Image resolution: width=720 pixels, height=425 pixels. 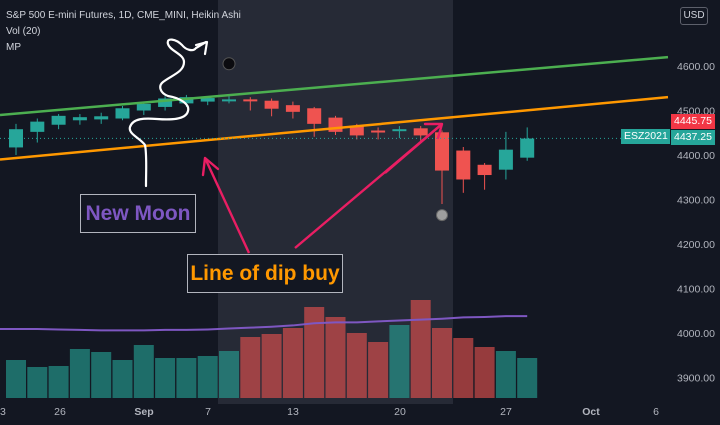 What do you see at coordinates (293, 412) in the screenshot?
I see `x-axis-tick-label: 13` at bounding box center [293, 412].